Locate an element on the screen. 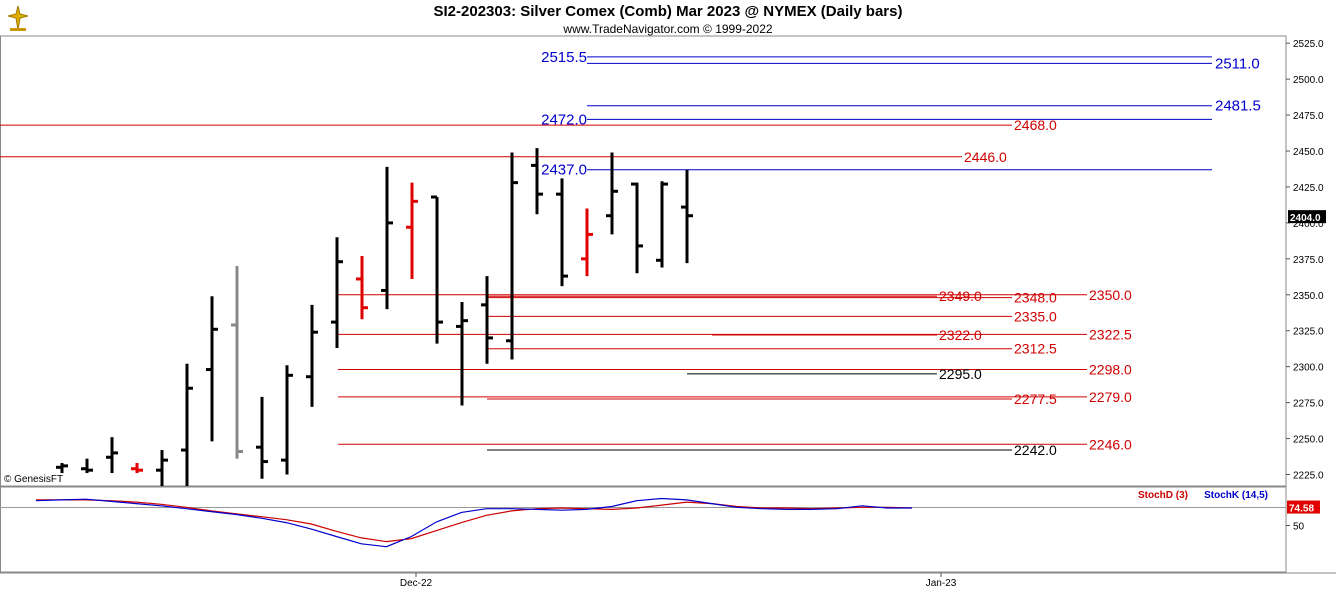 The width and height of the screenshot is (1336, 591). support-label: 2242.0 is located at coordinates (1035, 450).